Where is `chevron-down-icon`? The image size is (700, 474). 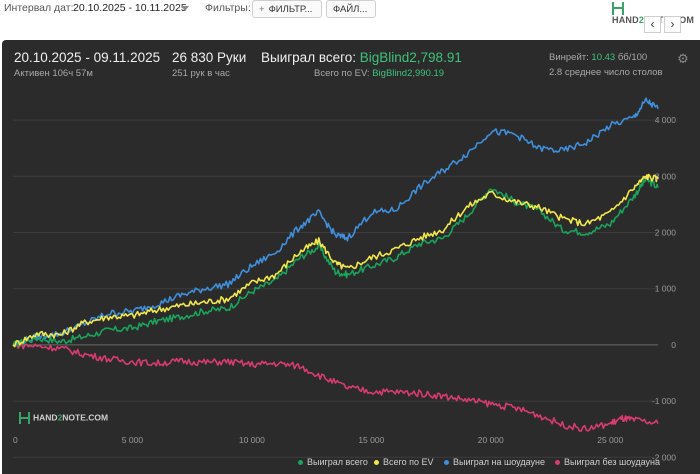 chevron-down-icon is located at coordinates (185, 8).